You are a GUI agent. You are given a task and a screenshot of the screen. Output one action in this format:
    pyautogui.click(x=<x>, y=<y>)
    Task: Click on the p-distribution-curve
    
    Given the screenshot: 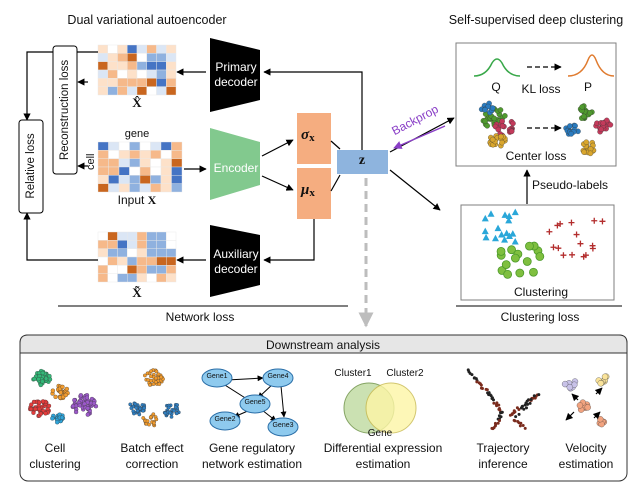 What is the action you would take?
    pyautogui.click(x=591, y=65)
    